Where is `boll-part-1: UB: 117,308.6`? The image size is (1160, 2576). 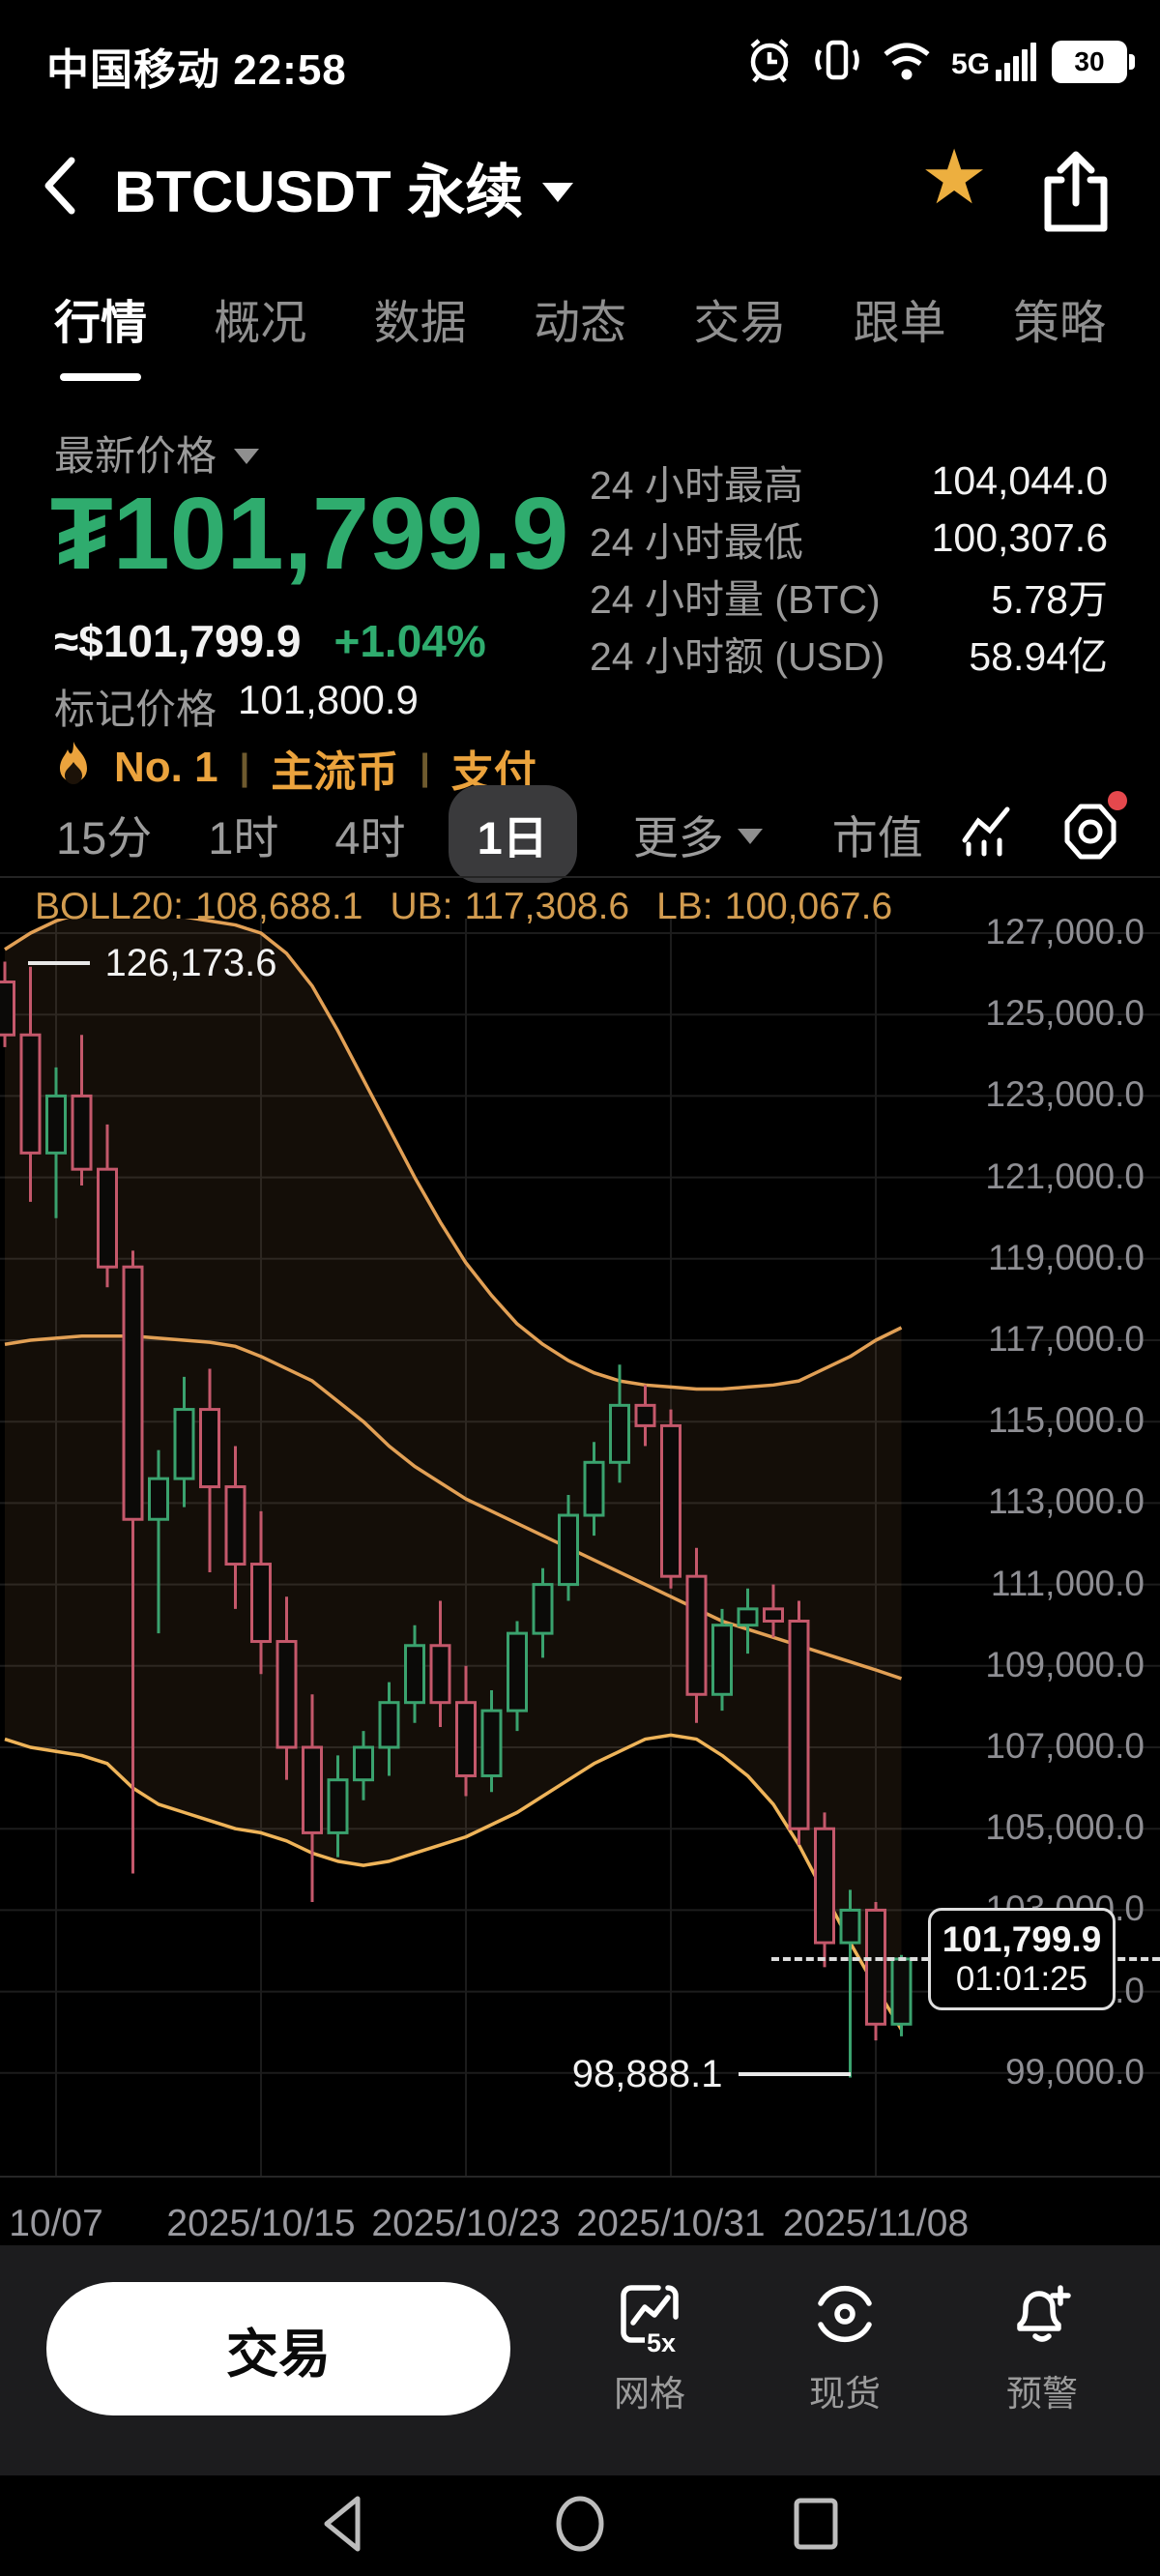
boll-part-1: UB: 117,308.6 is located at coordinates (510, 906).